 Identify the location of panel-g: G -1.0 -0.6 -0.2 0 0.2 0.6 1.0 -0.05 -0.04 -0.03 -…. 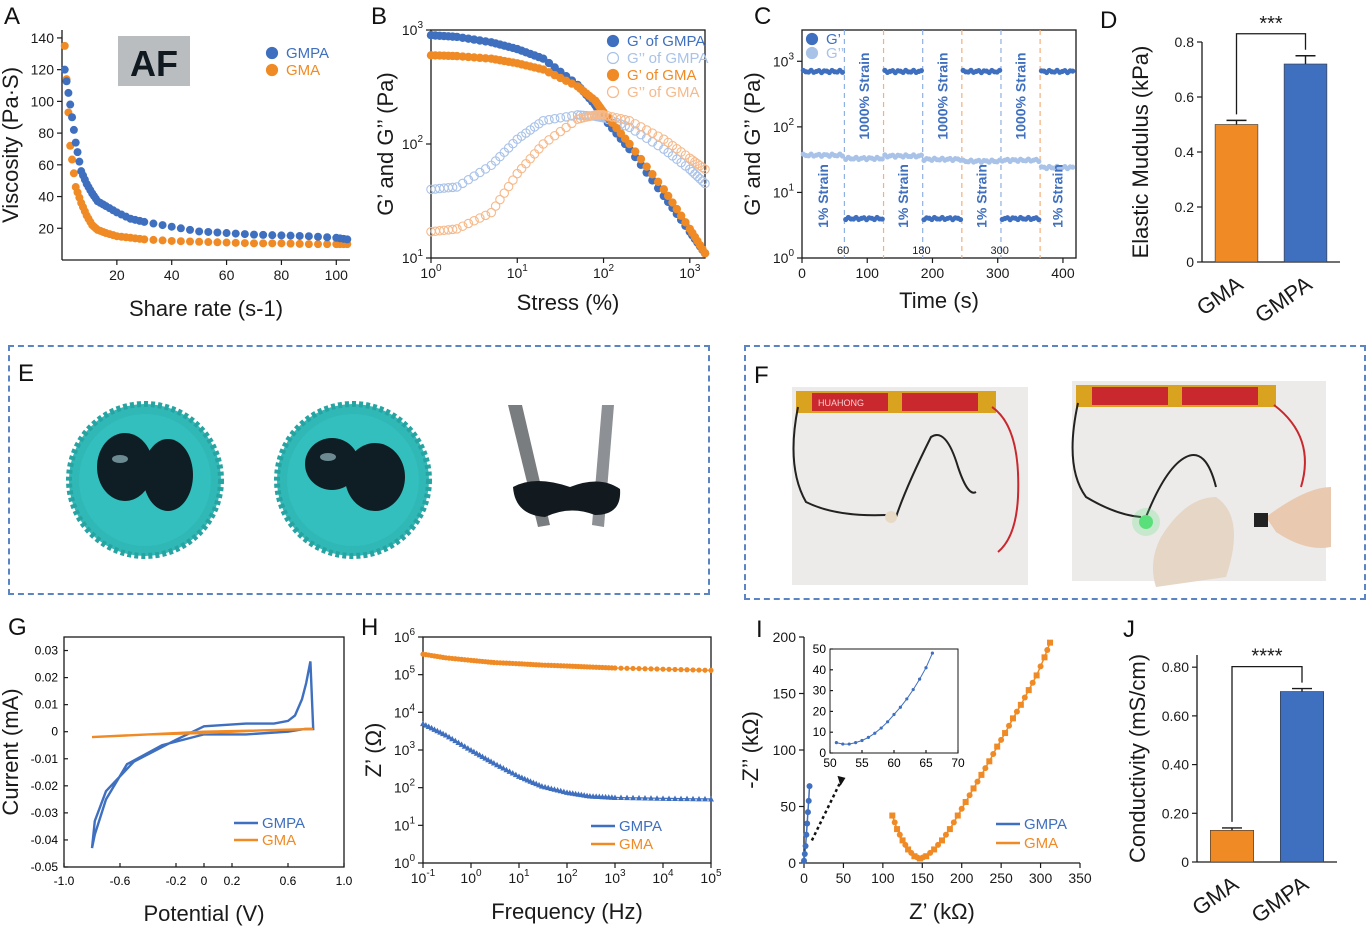
(176, 770).